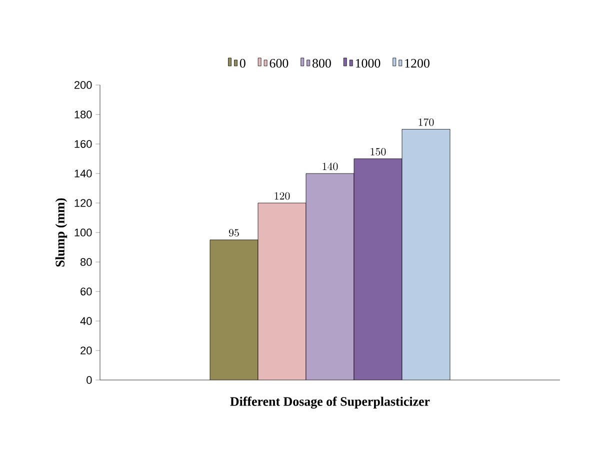 The width and height of the screenshot is (604, 450). What do you see at coordinates (86, 292) in the screenshot?
I see `y-tick-label: 60` at bounding box center [86, 292].